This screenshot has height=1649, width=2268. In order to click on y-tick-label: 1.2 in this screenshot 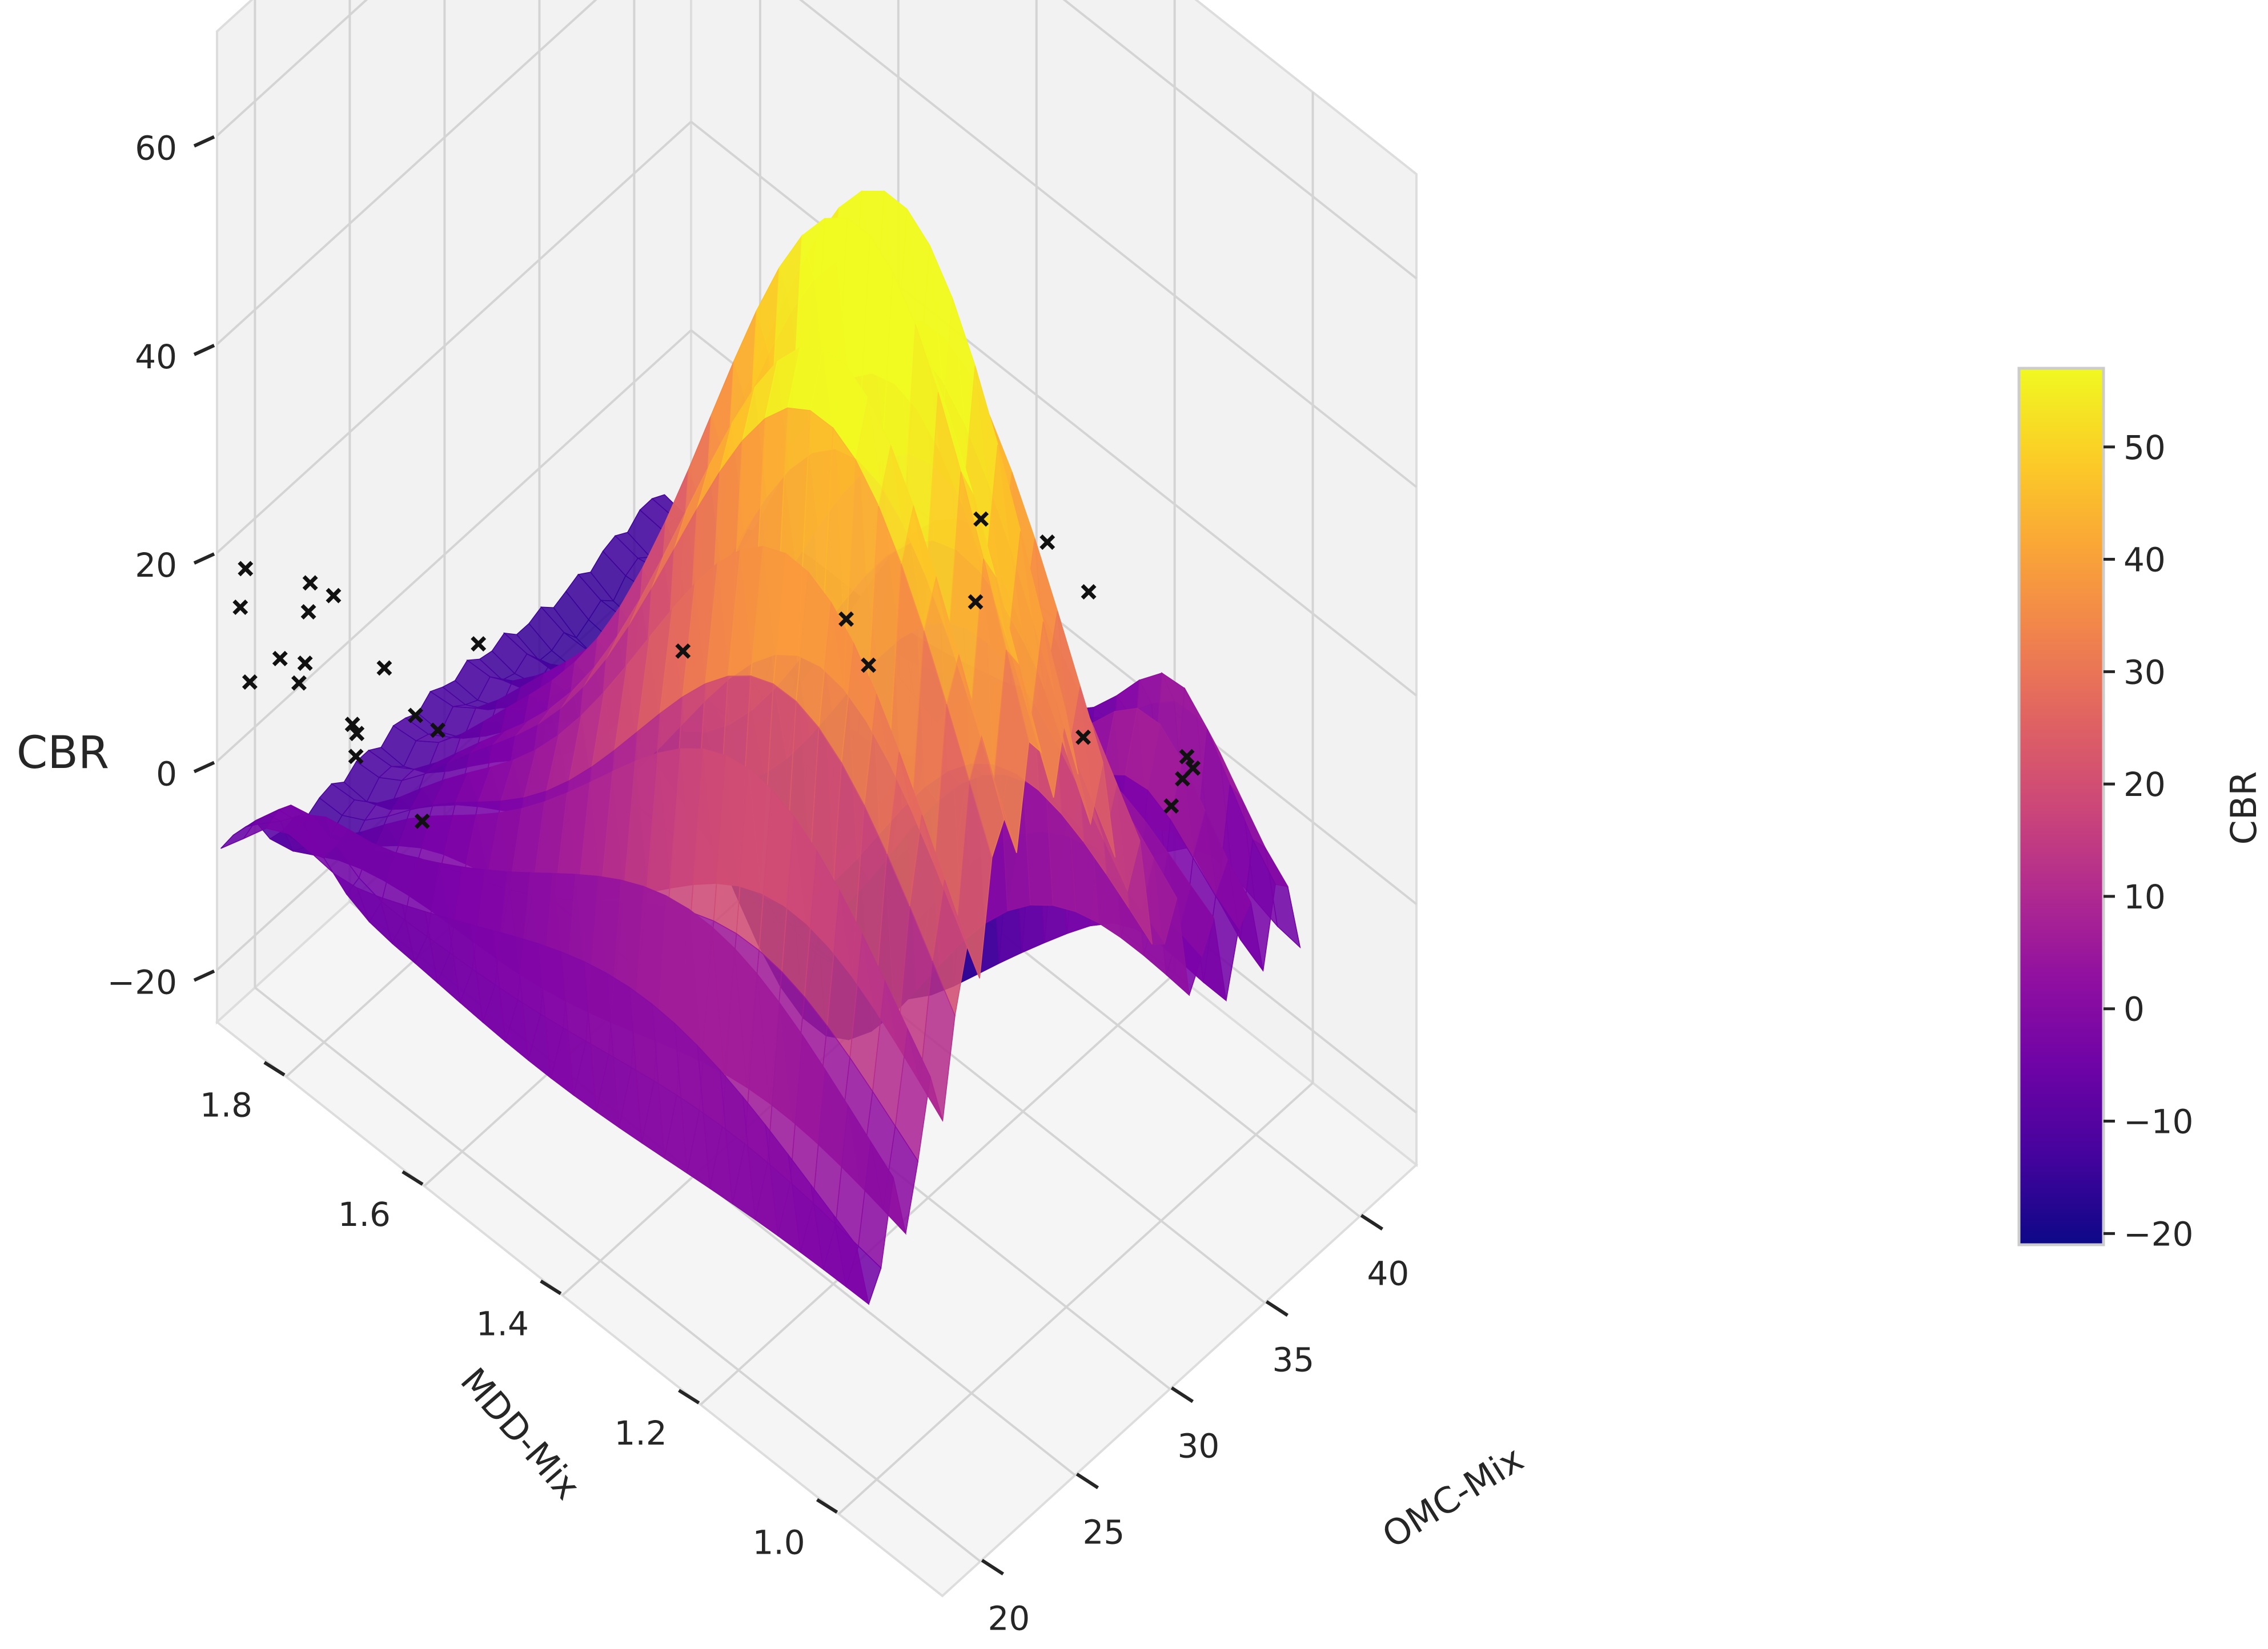, I will do `click(641, 1433)`.